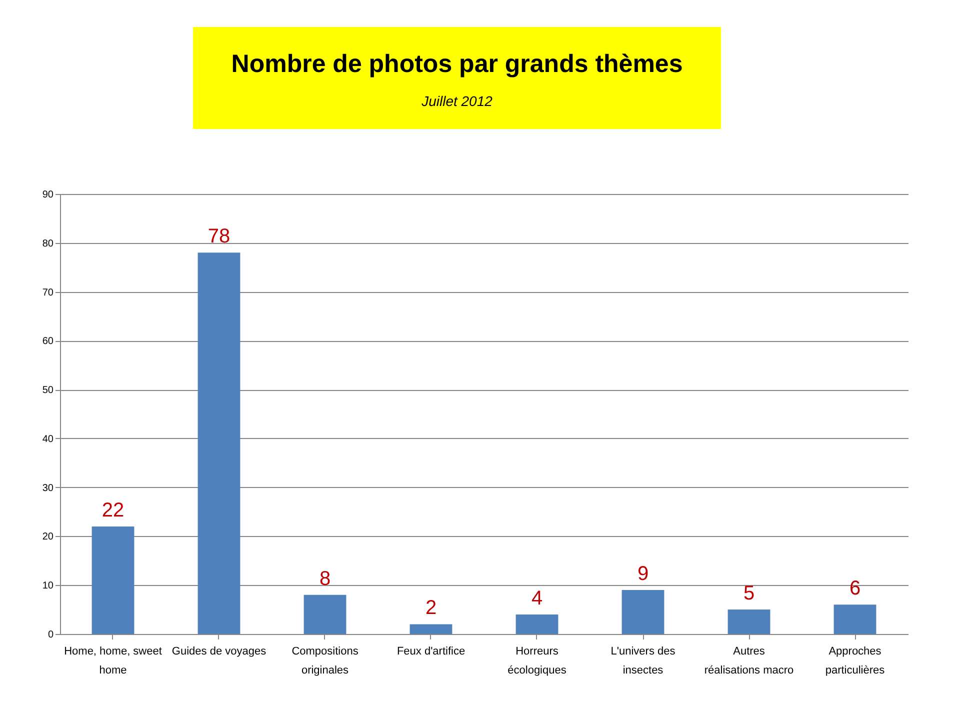 This screenshot has height=720, width=960. I want to click on data-label: 78, so click(219, 237).